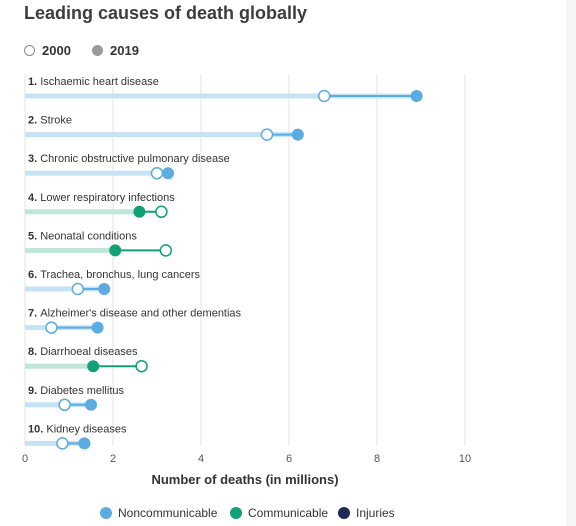 The width and height of the screenshot is (576, 526). I want to click on open-circle-icon, so click(29, 50).